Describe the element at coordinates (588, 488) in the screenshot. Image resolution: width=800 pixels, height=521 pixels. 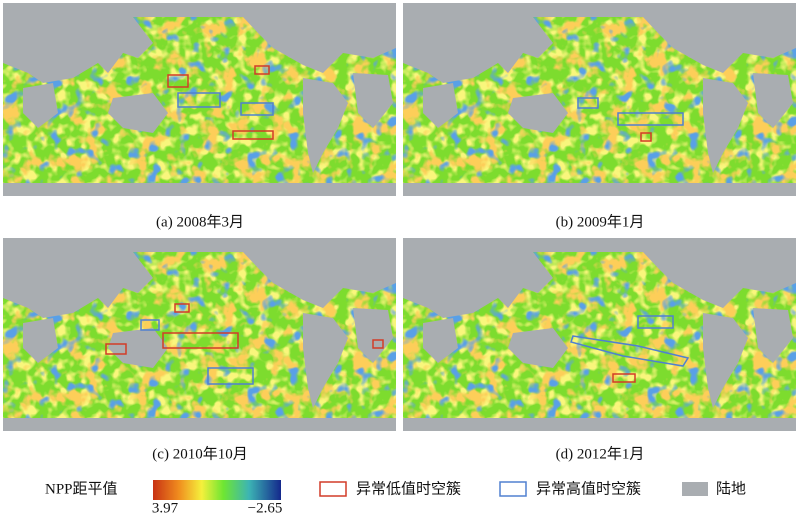
I see `legend-label: 异常高值时空簇` at that location.